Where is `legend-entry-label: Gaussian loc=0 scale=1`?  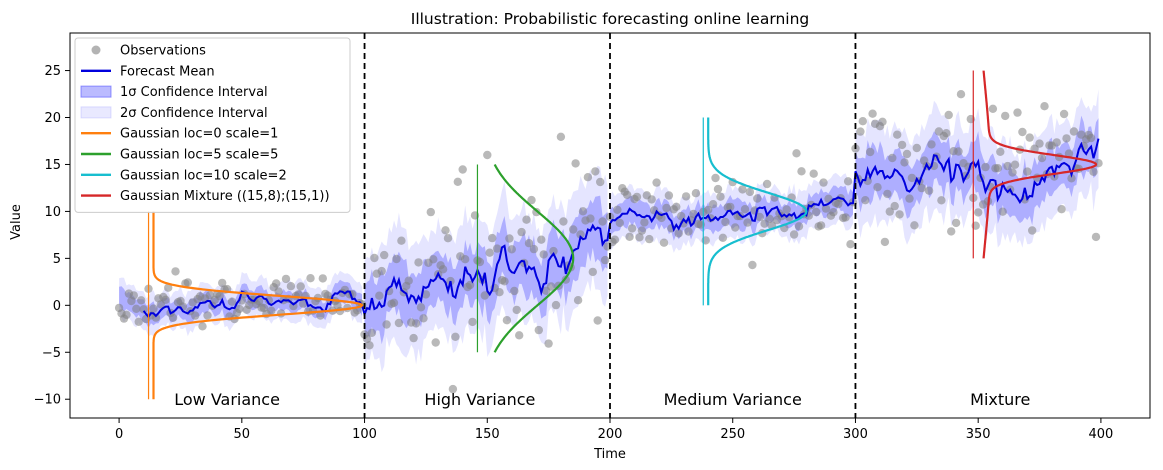
legend-entry-label: Gaussian loc=0 scale=1 is located at coordinates (199, 134).